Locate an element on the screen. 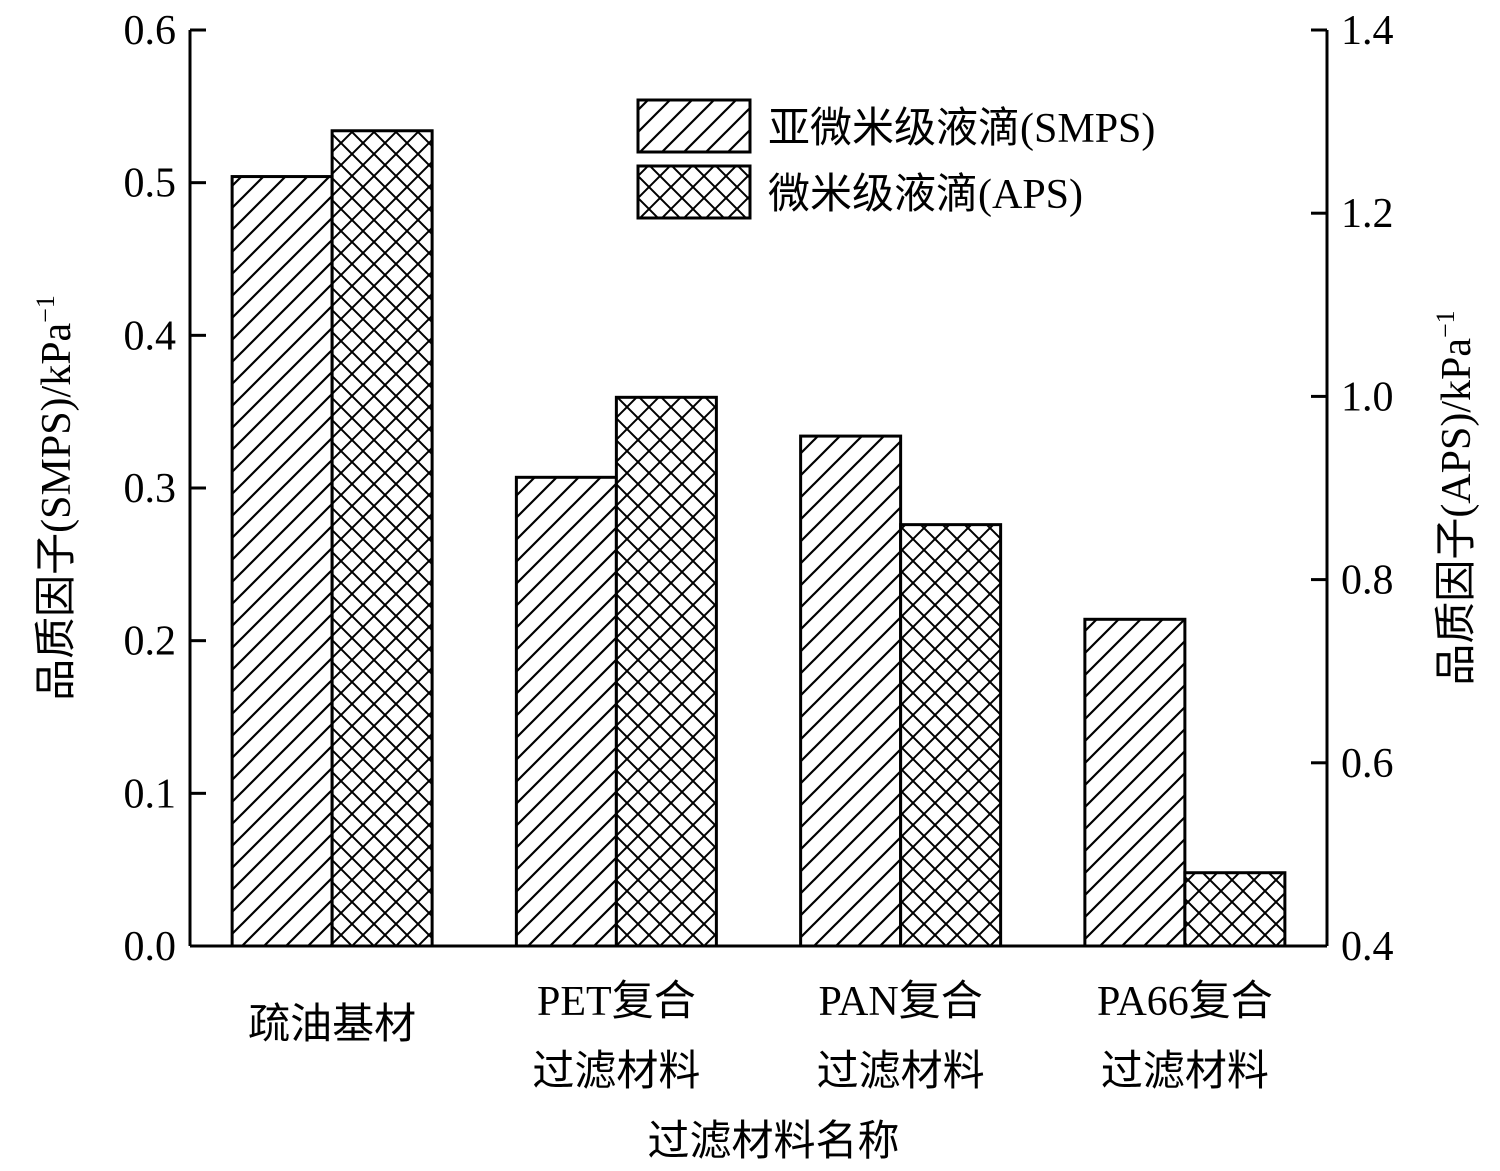  right-tick-label: 1.4 is located at coordinates (1367, 31).